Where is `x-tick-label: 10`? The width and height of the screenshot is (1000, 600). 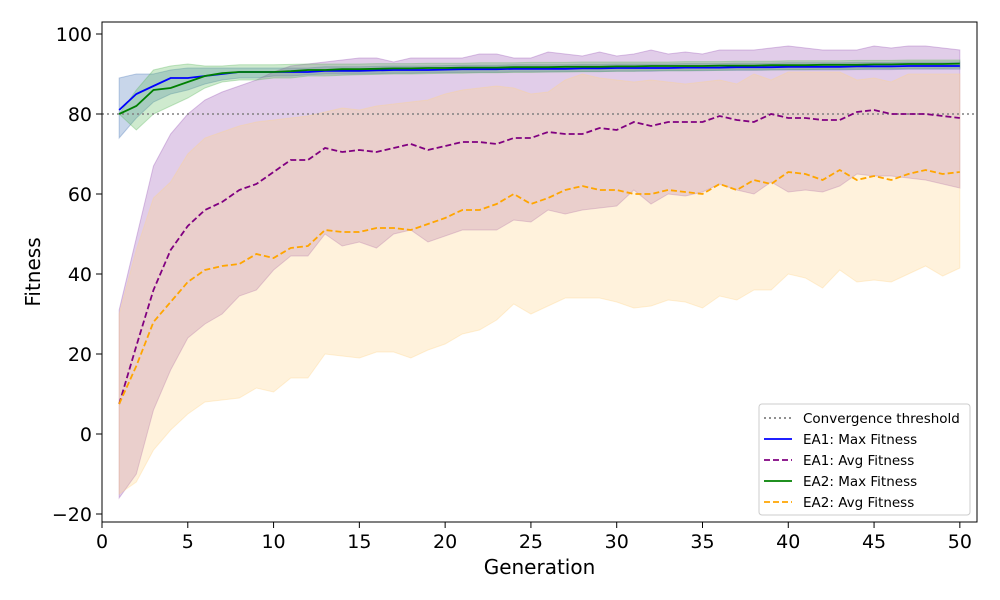
x-tick-label: 10 is located at coordinates (273, 542).